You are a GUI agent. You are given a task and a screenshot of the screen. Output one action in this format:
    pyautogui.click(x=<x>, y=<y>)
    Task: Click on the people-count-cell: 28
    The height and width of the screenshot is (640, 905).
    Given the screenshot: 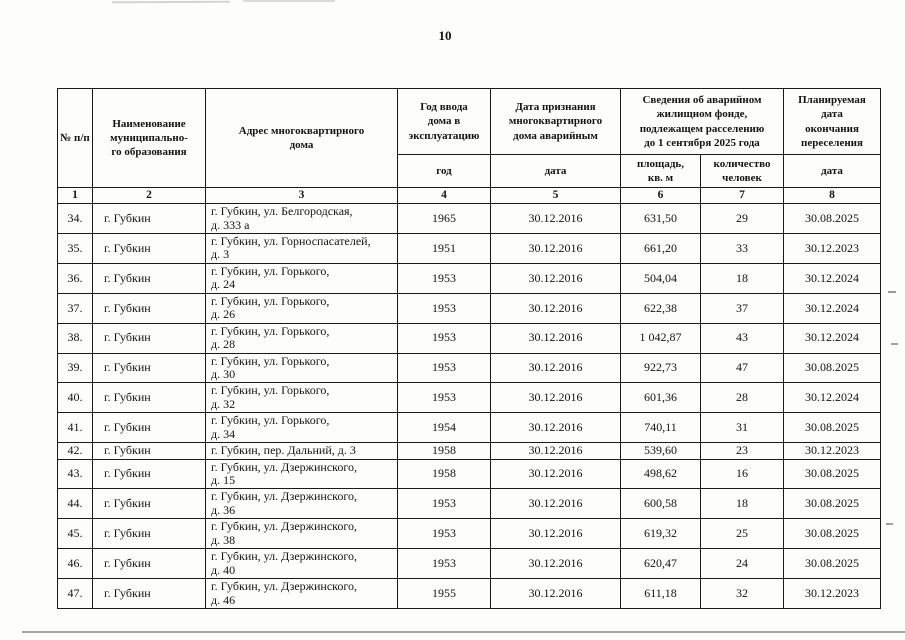 What is the action you would take?
    pyautogui.click(x=742, y=398)
    